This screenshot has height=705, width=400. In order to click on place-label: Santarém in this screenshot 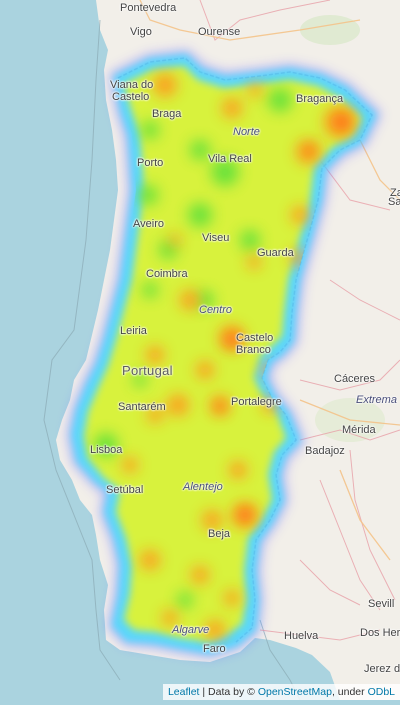, I will do `click(142, 407)`.